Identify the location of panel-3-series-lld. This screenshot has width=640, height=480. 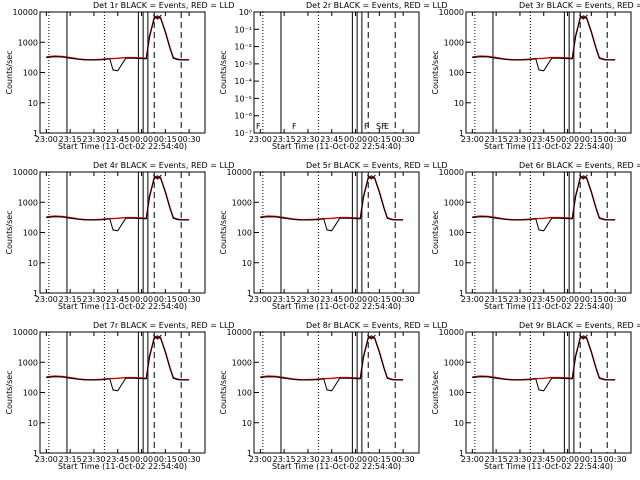
(544, 38).